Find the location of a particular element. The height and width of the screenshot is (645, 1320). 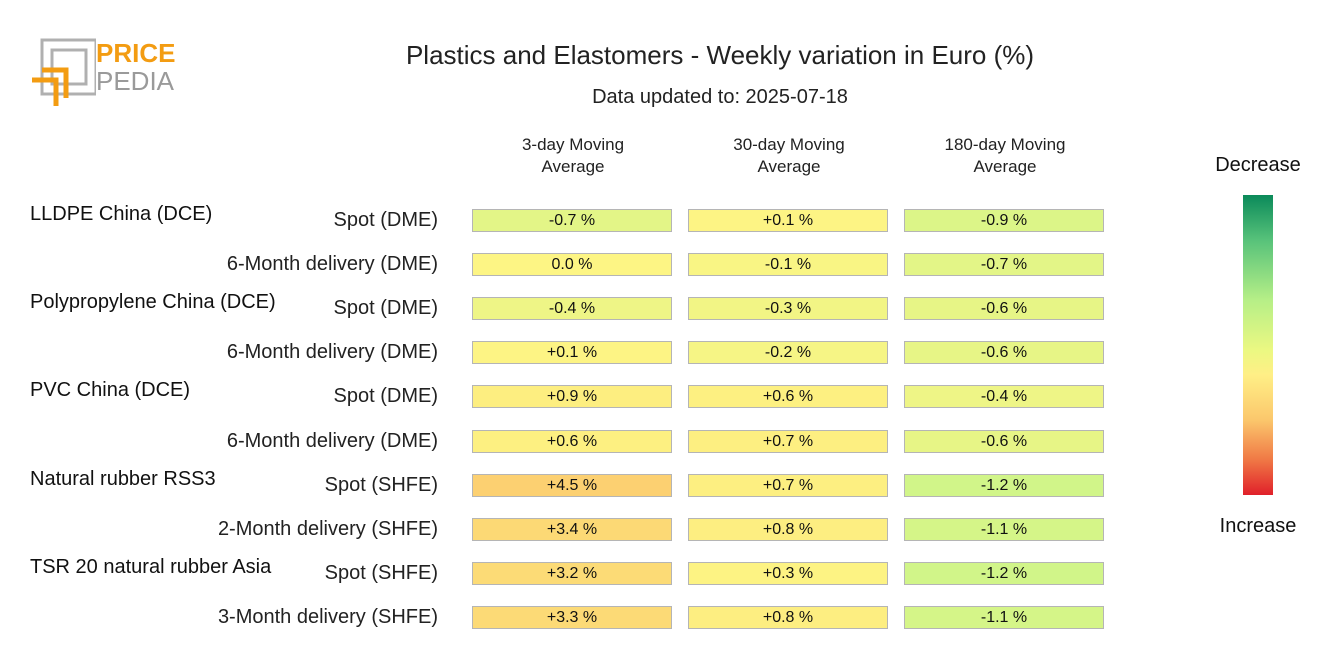

legend-color-bar is located at coordinates (1258, 345).